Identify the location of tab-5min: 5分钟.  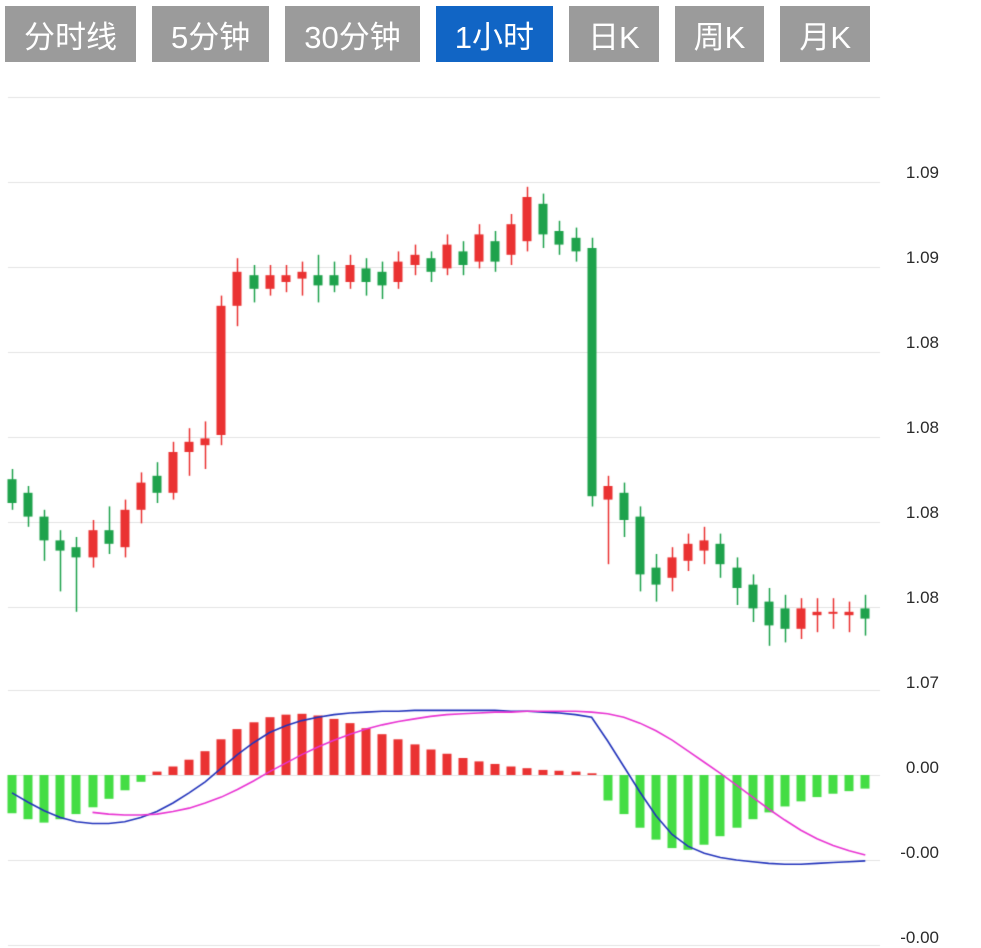
(211, 34).